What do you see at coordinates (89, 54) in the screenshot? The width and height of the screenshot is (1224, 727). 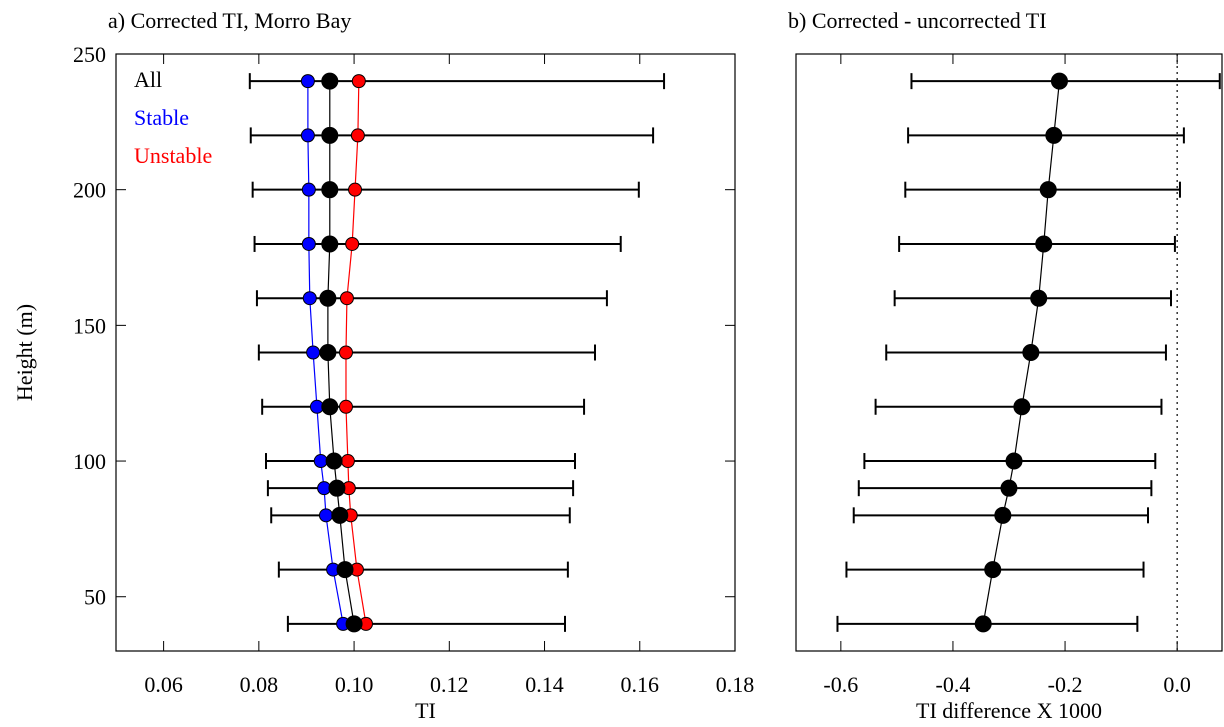 I see `y-tick-label: 250` at bounding box center [89, 54].